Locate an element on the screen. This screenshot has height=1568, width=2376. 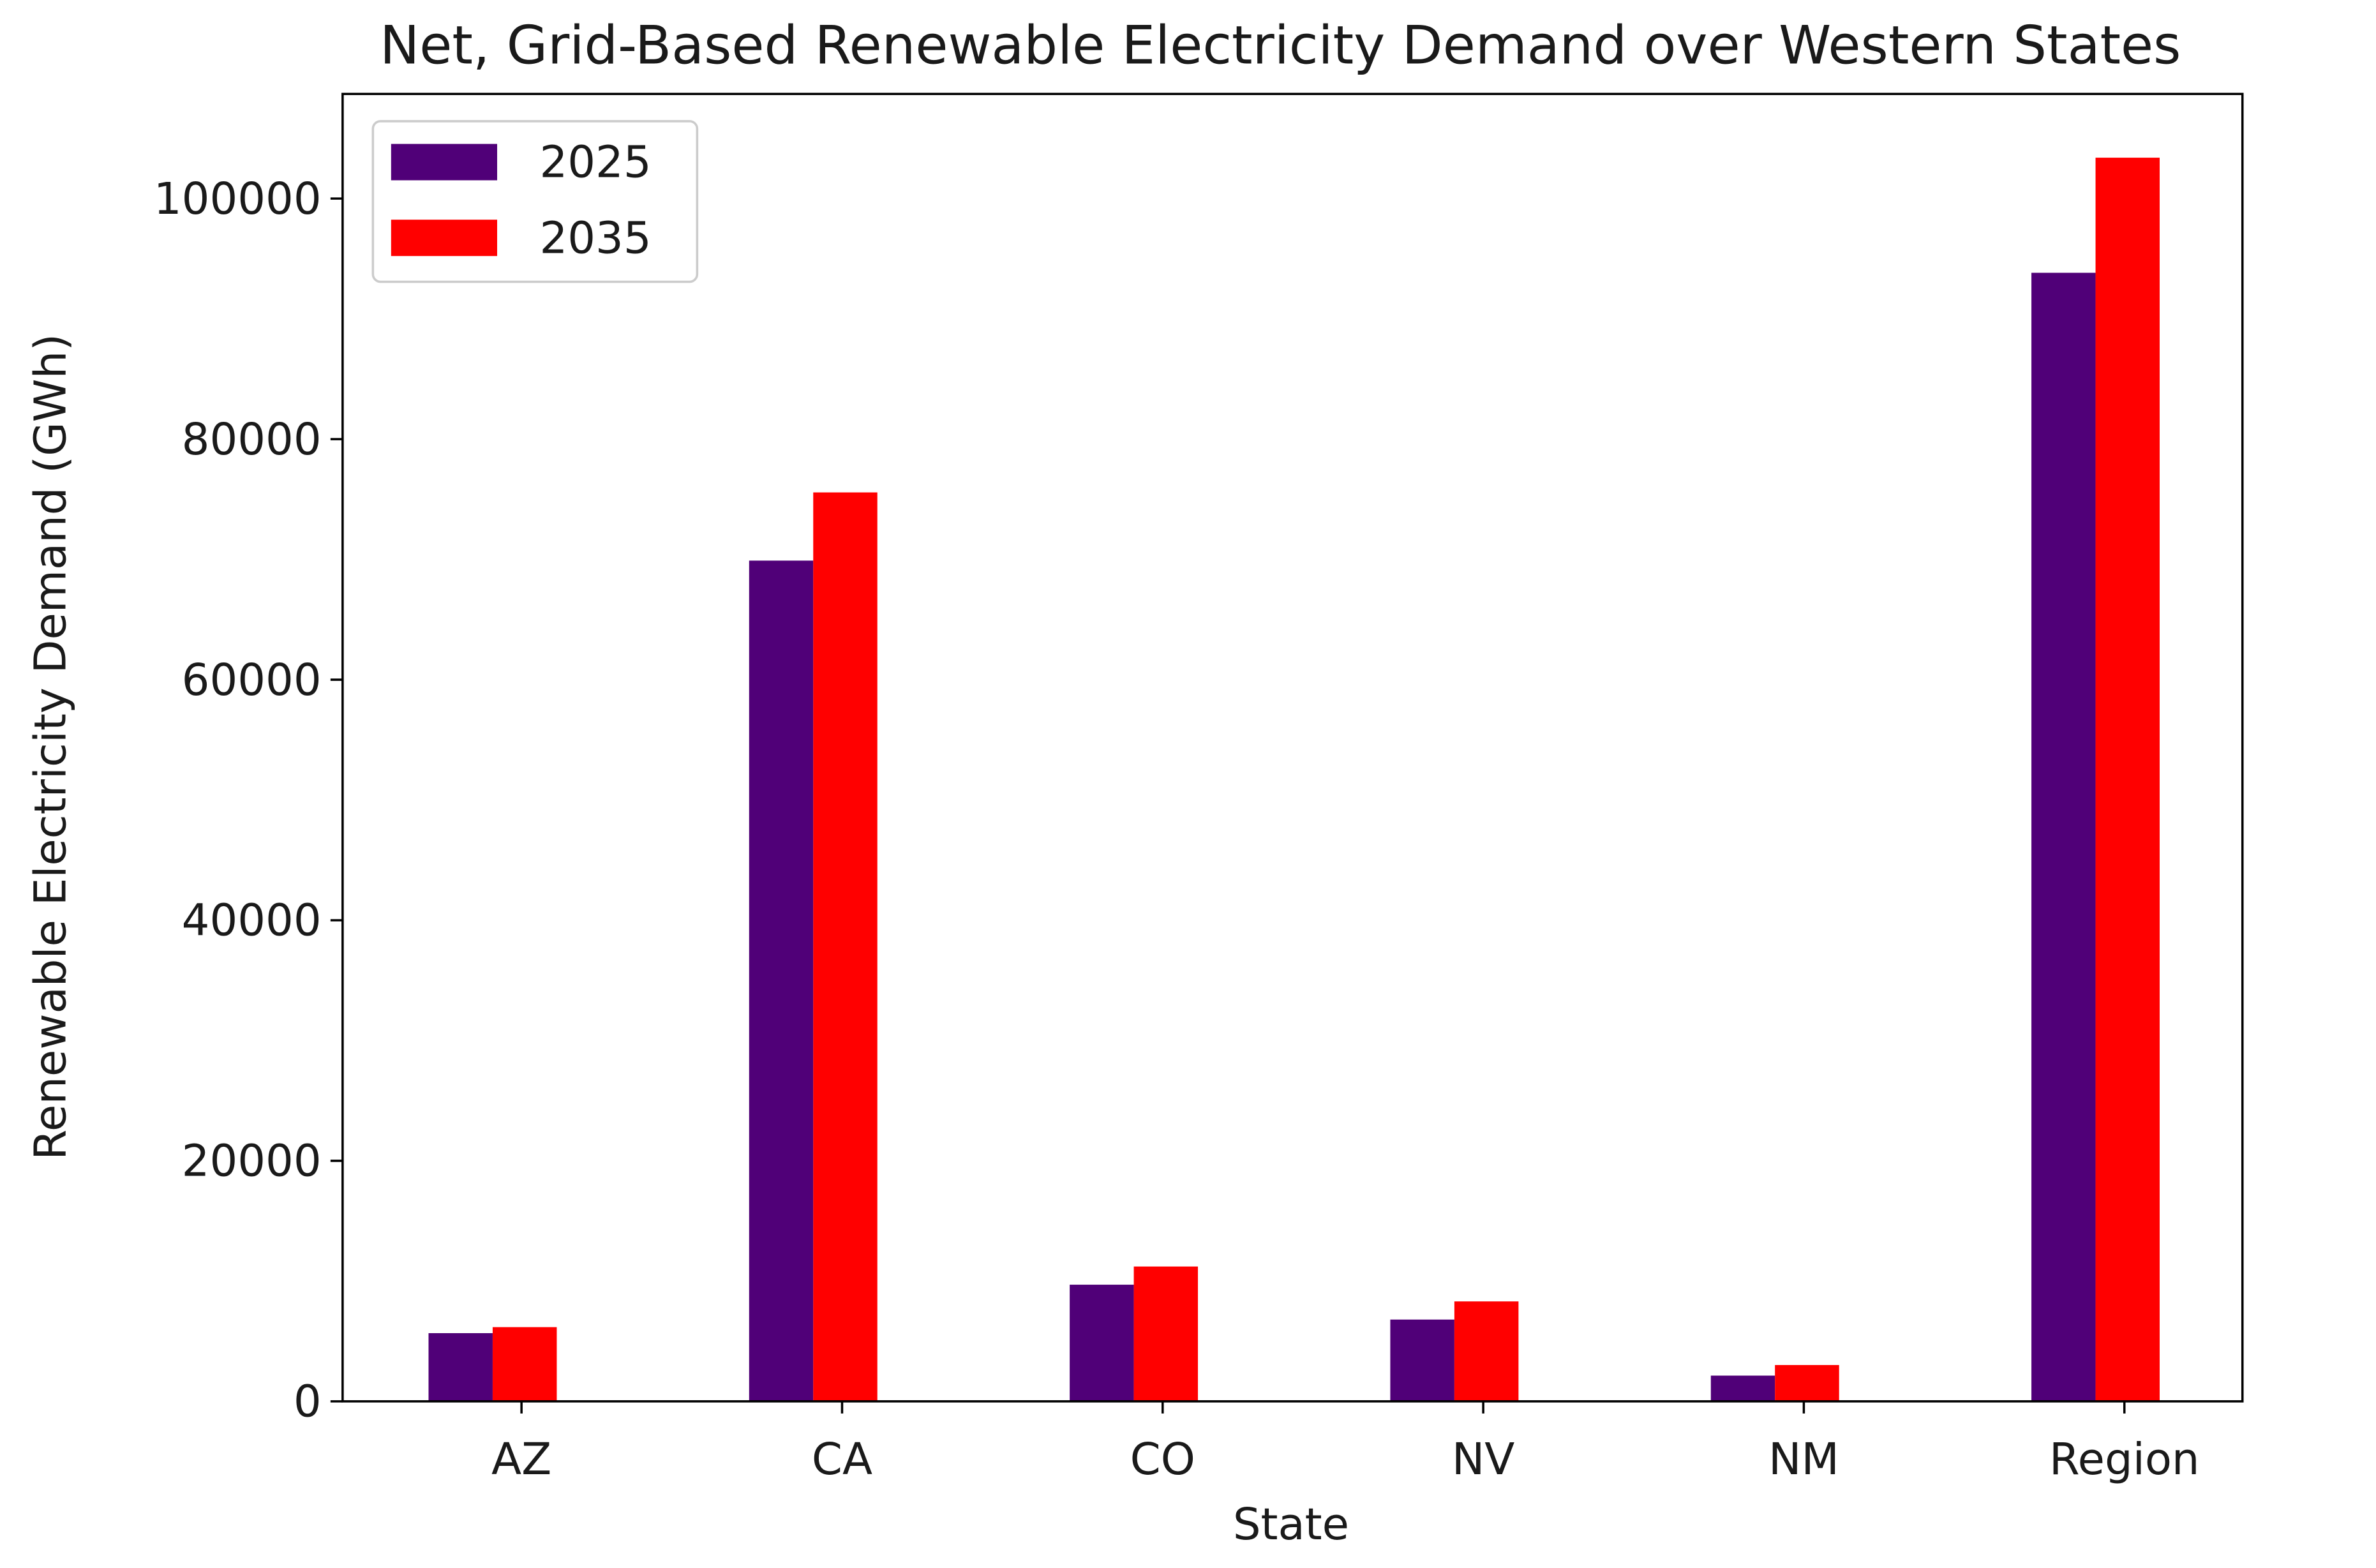
y-tick-label: 100000 is located at coordinates (238, 199).